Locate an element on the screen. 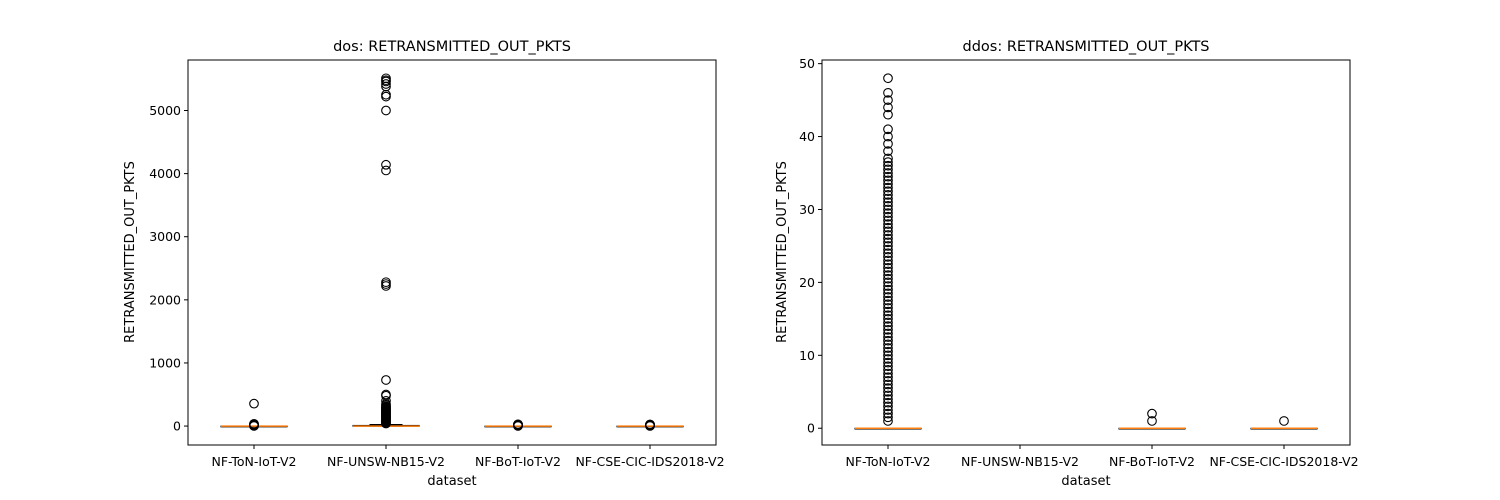 The width and height of the screenshot is (1500, 500). x-tick-label: NF-CSE-CIC-IDS2018-V2 is located at coordinates (649, 461).